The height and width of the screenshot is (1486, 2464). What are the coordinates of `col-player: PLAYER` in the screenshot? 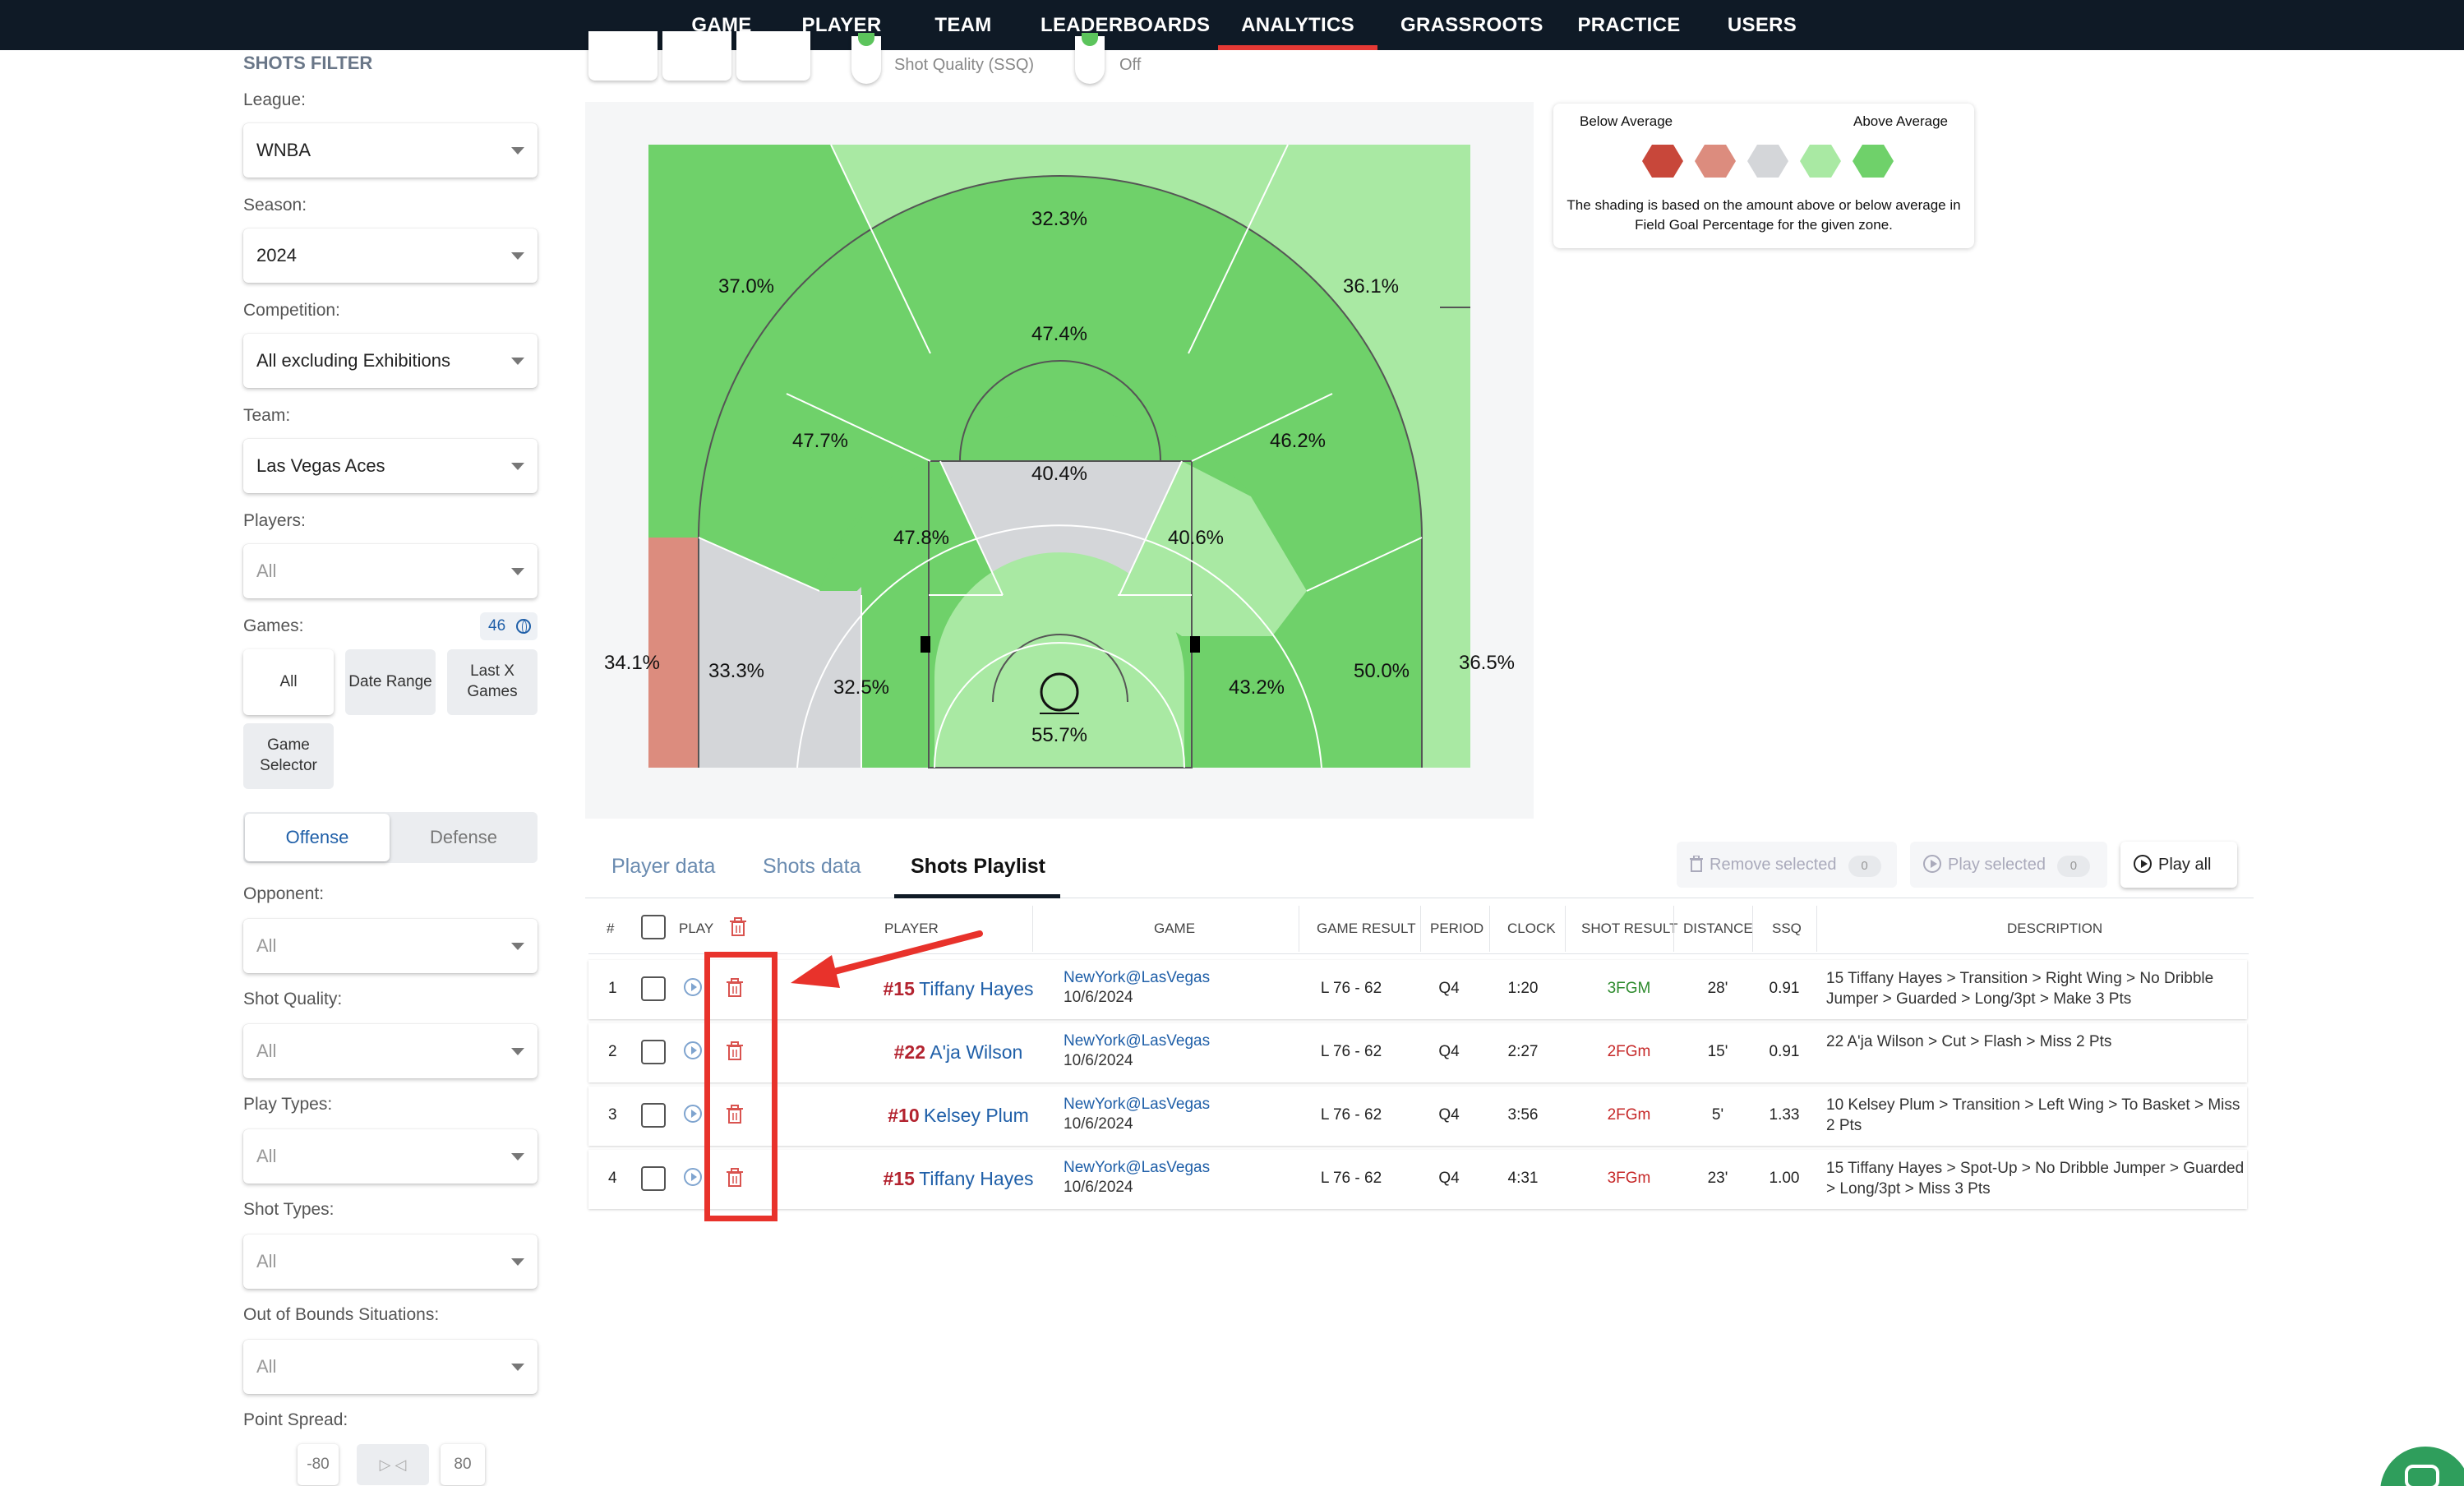 It's located at (912, 928).